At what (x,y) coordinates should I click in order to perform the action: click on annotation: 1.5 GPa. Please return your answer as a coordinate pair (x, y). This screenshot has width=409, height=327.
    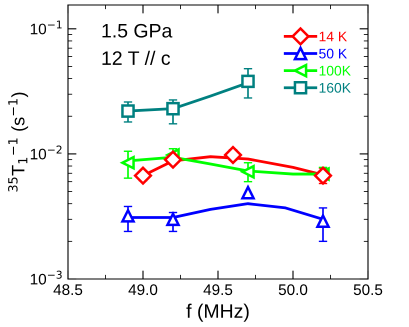
    Looking at the image, I should click on (137, 31).